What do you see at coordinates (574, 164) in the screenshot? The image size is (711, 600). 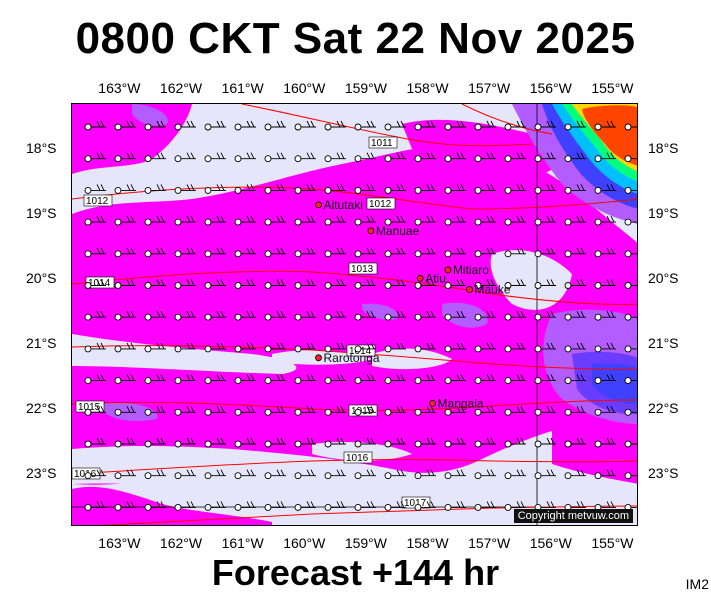 I see `intense-cell` at bounding box center [574, 164].